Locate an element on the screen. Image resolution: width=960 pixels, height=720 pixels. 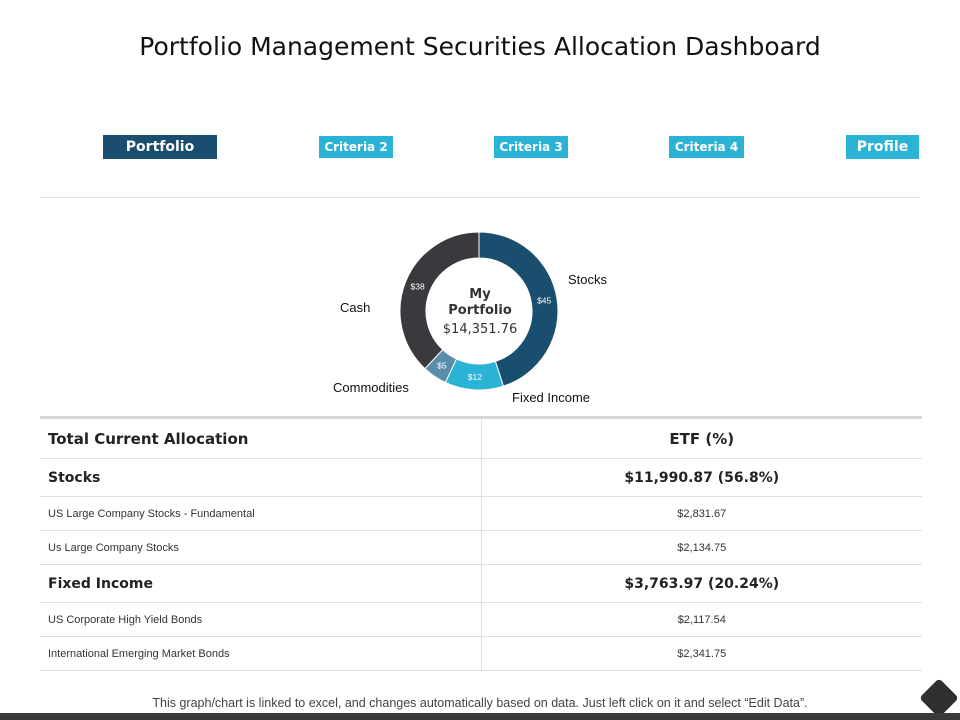
table-row: Us Large Company Stocks $2,134.75 is located at coordinates (481, 547).